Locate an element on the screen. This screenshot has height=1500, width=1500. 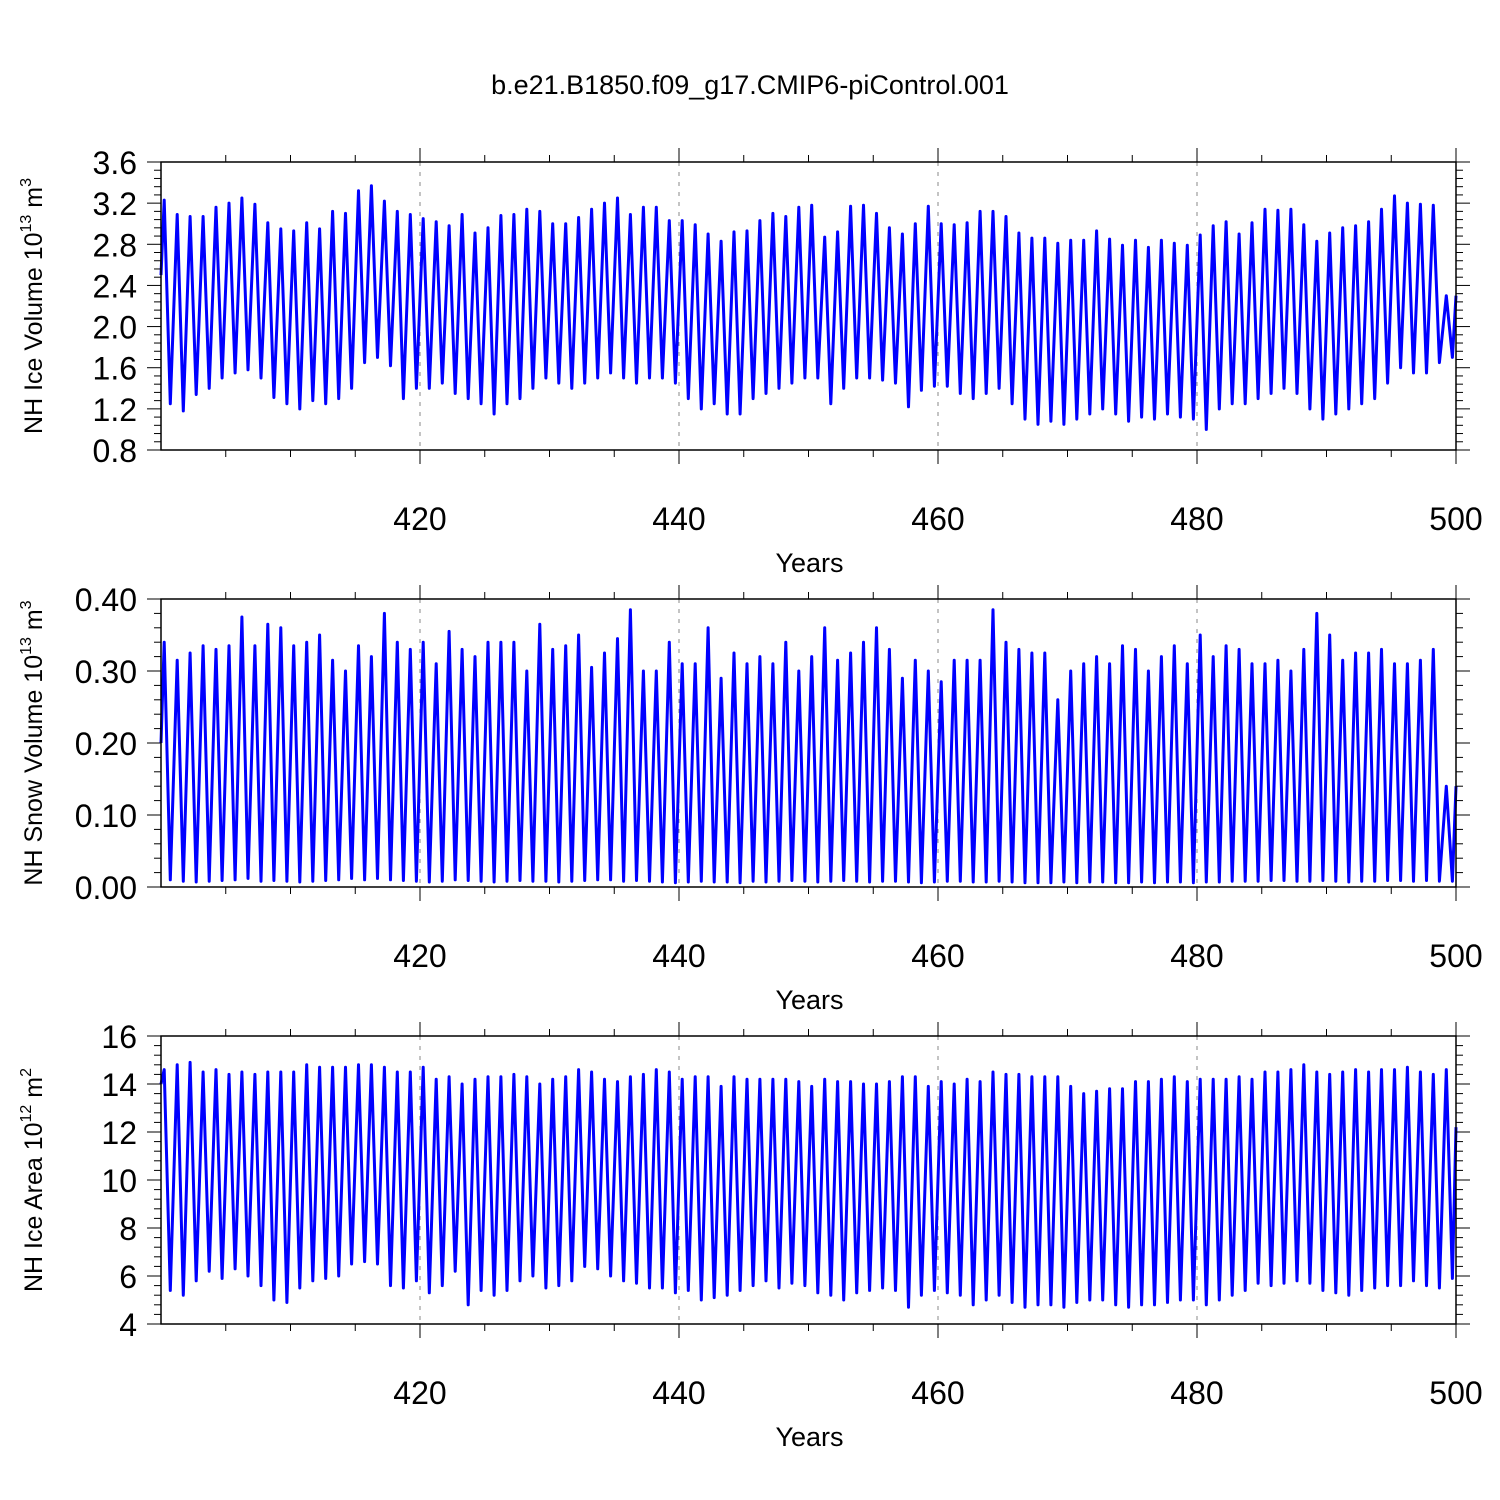
y-axis-label: NH Ice Volume 1013 m3 is located at coordinates (33, 306).